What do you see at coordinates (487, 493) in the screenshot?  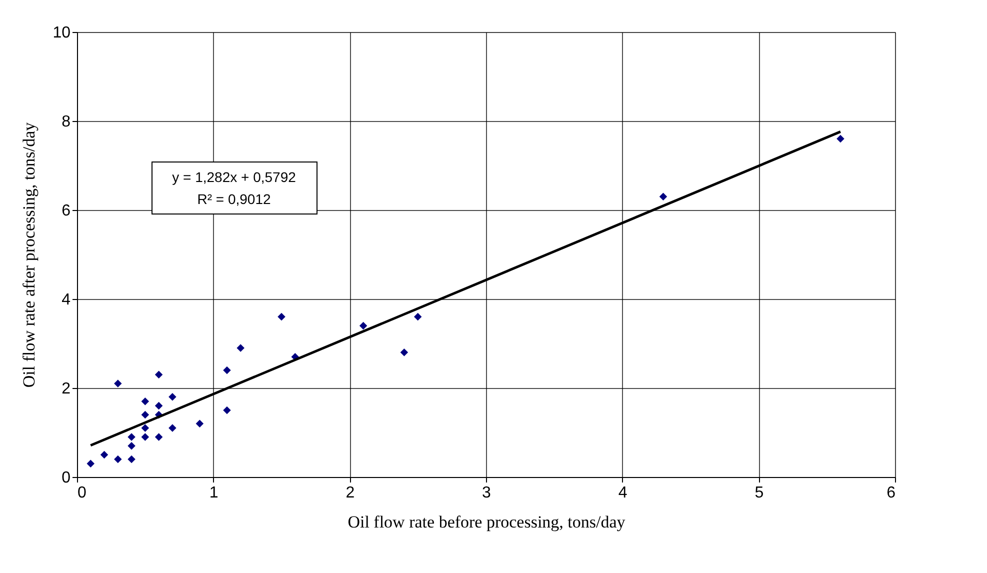 I see `x-tick-label: 3` at bounding box center [487, 493].